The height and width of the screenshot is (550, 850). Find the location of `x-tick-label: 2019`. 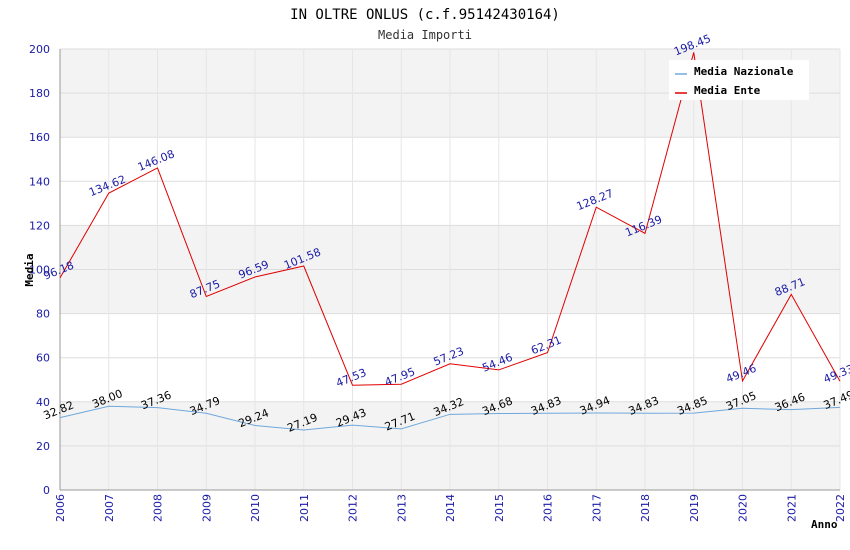

x-tick-label: 2019 is located at coordinates (694, 508).